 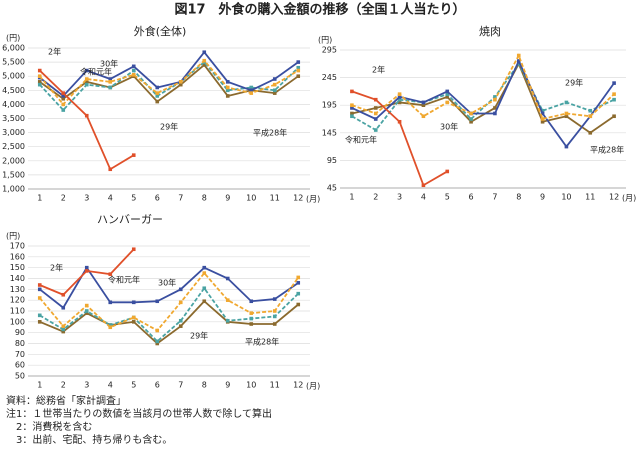 I want to click on y-tick-label: 80, so click(x=20, y=343).